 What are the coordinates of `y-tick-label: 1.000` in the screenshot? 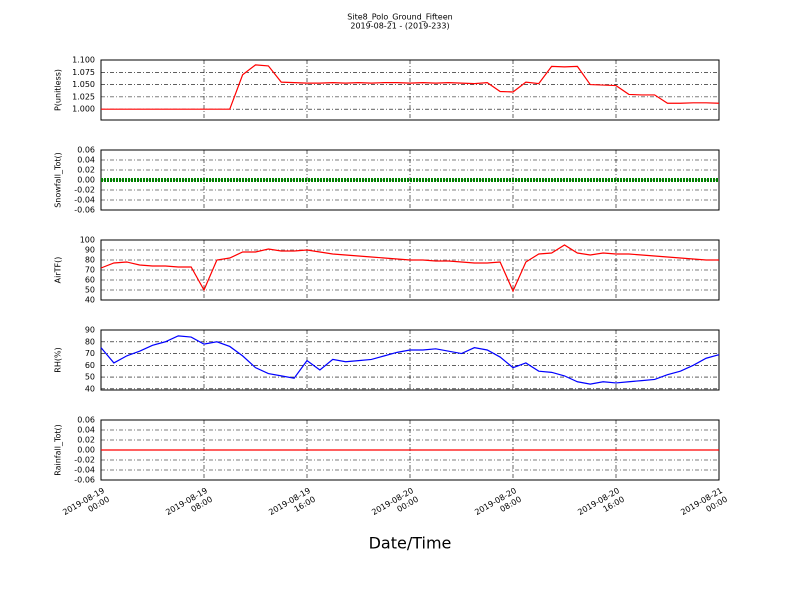 It's located at (83, 109).